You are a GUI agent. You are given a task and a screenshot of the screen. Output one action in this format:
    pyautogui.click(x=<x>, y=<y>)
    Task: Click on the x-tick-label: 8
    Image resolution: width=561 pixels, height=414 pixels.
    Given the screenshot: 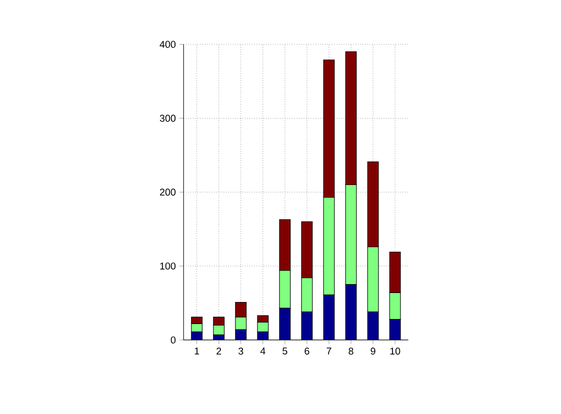 What is the action you would take?
    pyautogui.click(x=351, y=351)
    